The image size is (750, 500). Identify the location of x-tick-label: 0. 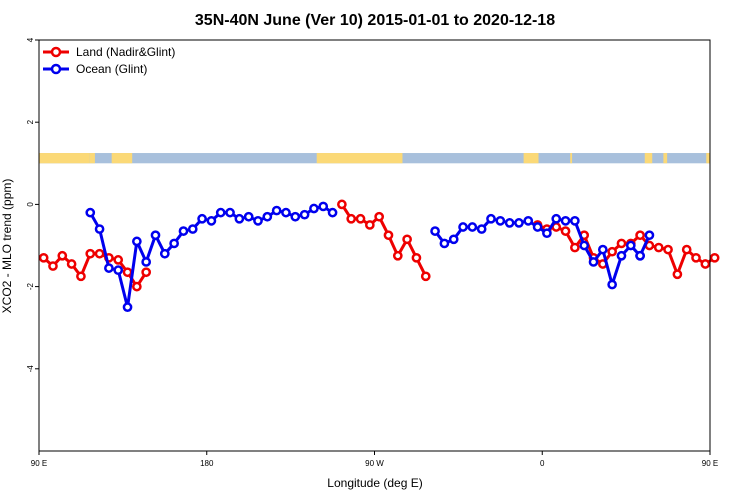
(542, 463).